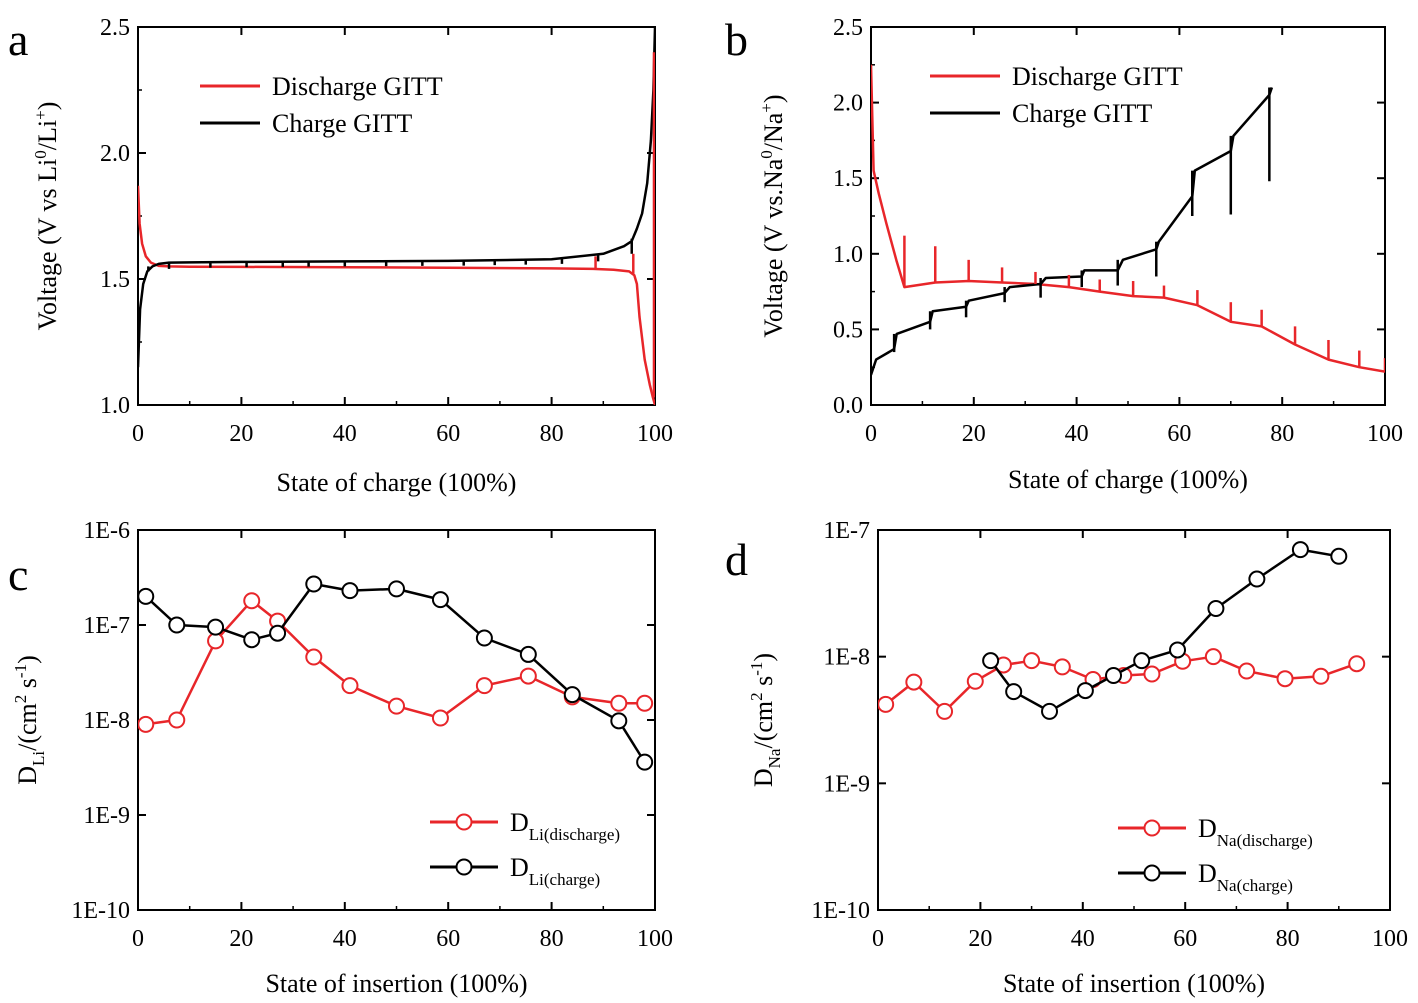 This screenshot has width=1418, height=1003. Describe the element at coordinates (46, 216) in the screenshot. I see `y-axis-label: Voltage (V vs Li0/Li+)` at that location.